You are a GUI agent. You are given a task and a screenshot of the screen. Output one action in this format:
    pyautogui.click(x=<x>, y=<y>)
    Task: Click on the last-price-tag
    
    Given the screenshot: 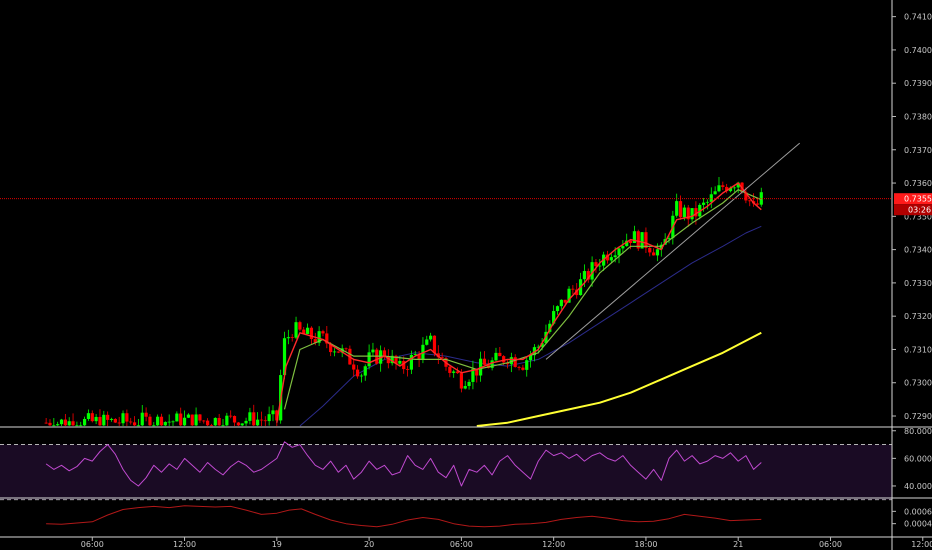 What is the action you would take?
    pyautogui.click(x=913, y=199)
    